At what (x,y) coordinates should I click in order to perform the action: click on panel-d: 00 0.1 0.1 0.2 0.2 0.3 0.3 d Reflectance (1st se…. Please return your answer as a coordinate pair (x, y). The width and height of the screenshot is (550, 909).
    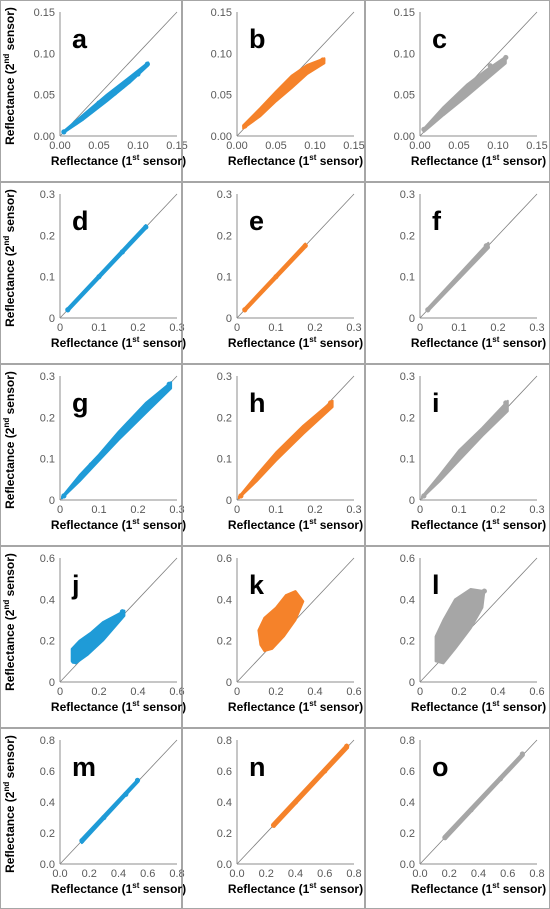
    Looking at the image, I should click on (93, 273).